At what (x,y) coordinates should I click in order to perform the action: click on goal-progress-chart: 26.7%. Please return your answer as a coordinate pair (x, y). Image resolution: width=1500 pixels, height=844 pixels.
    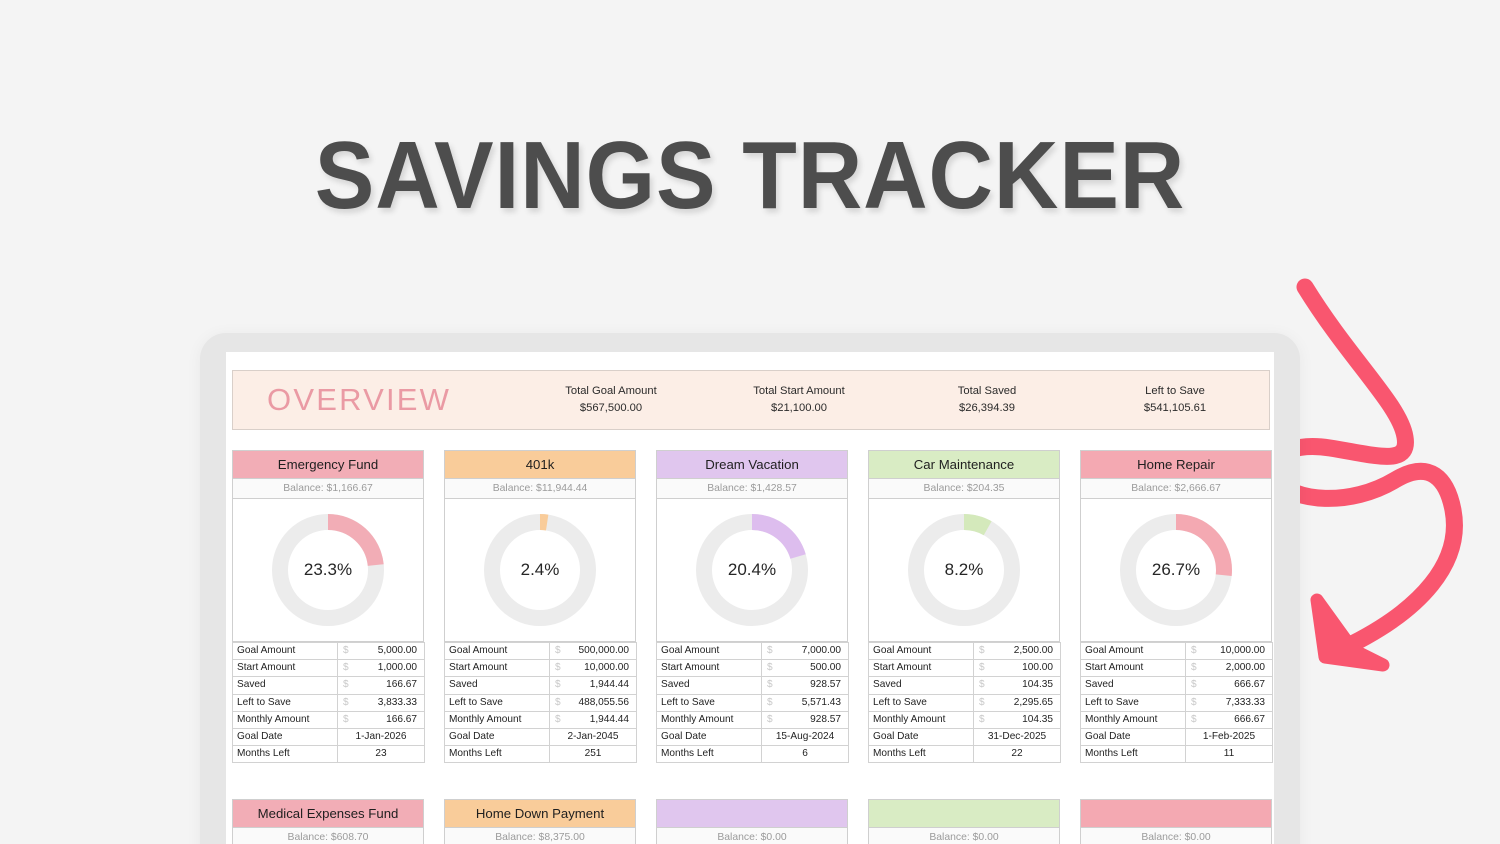
    Looking at the image, I should click on (1176, 570).